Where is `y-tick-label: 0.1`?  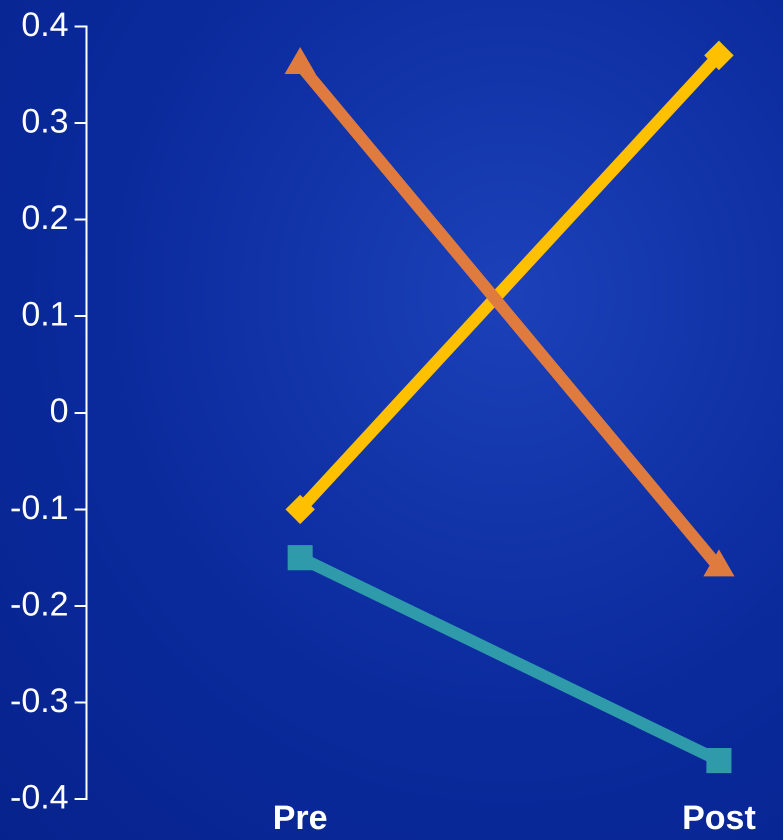 y-tick-label: 0.1 is located at coordinates (45, 315).